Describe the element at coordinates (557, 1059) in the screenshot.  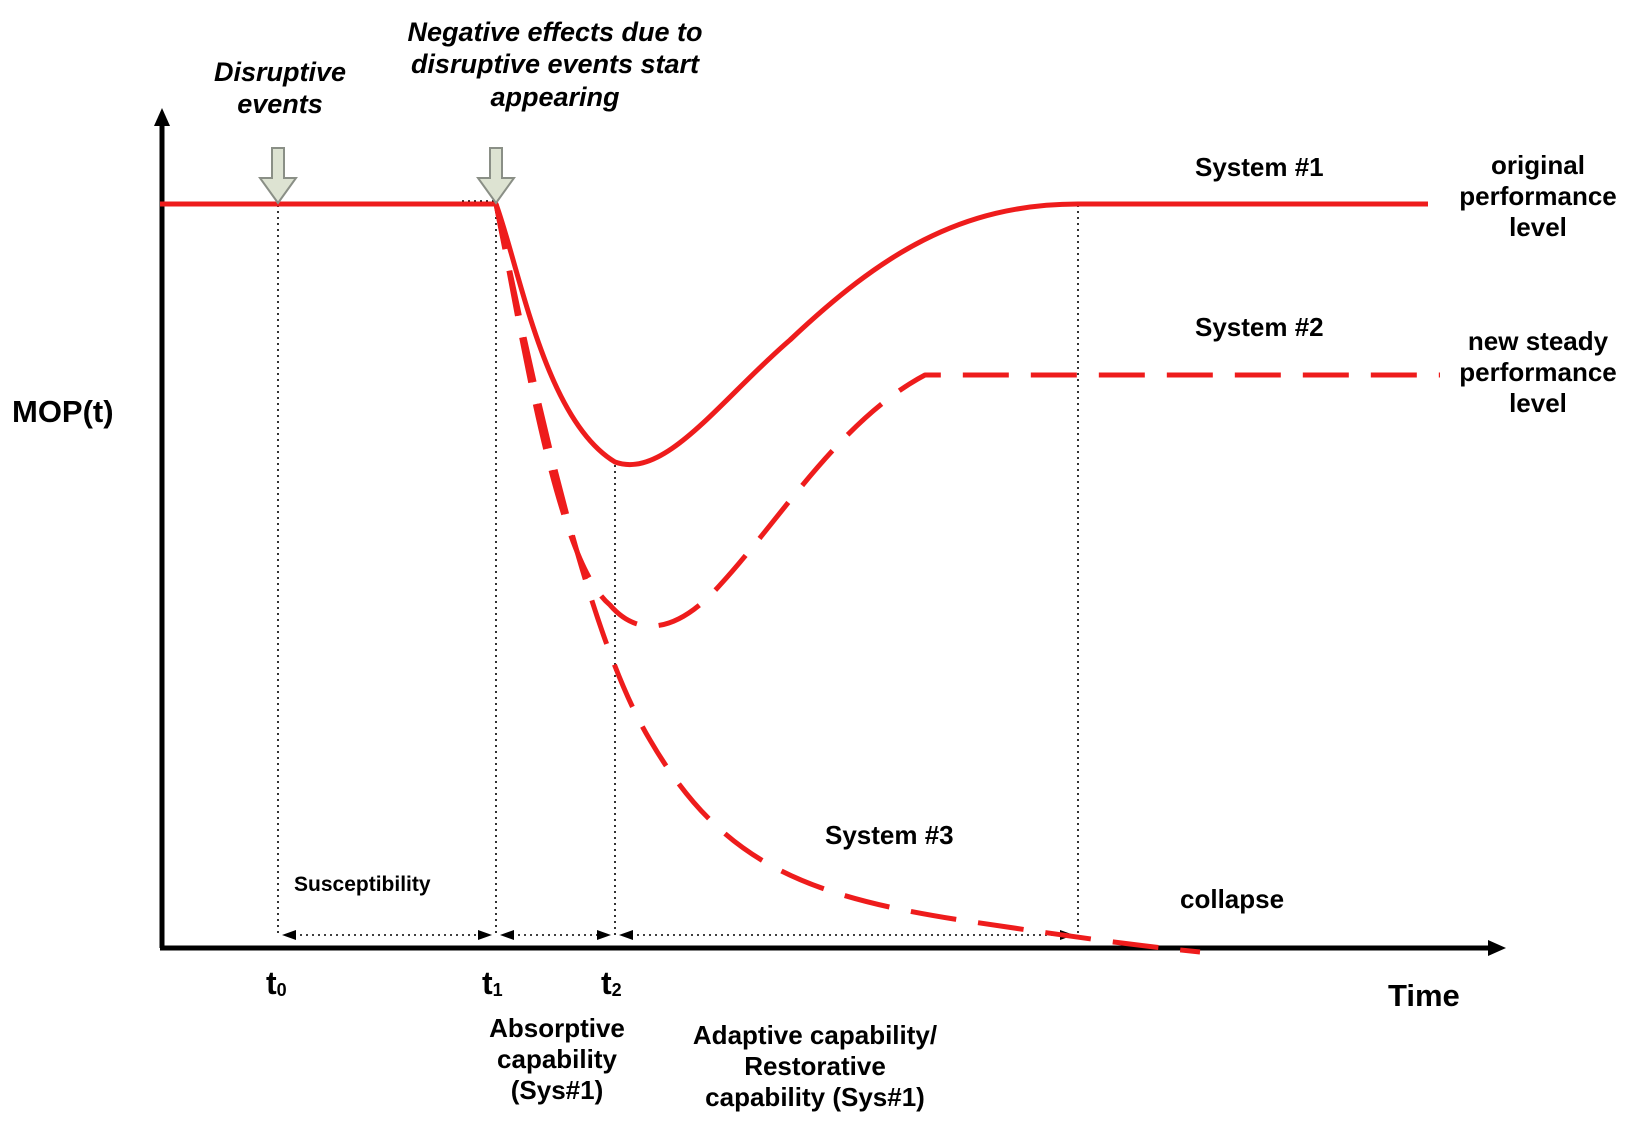
I see `absorptive-label: Absorptive capability (Sys#1)` at that location.